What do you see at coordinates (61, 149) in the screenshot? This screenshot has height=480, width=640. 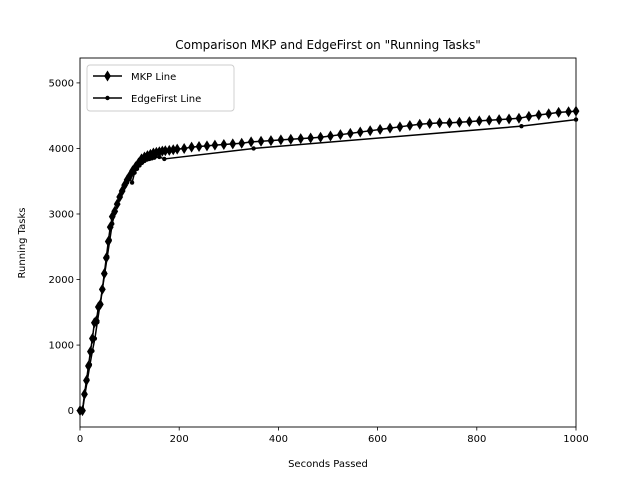 I see `y-tick-label: 4000` at bounding box center [61, 149].